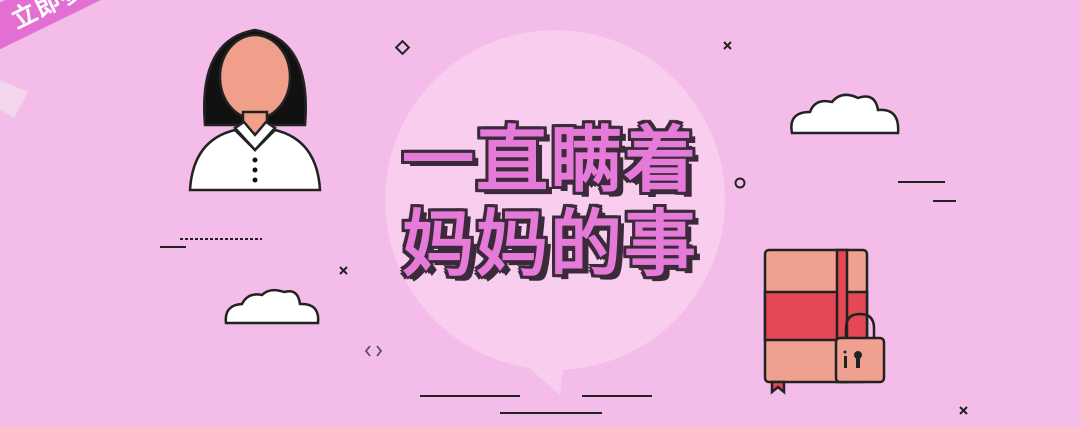 This screenshot has height=427, width=1080. Describe the element at coordinates (255, 110) in the screenshot. I see `woman-avatar-icon` at that location.